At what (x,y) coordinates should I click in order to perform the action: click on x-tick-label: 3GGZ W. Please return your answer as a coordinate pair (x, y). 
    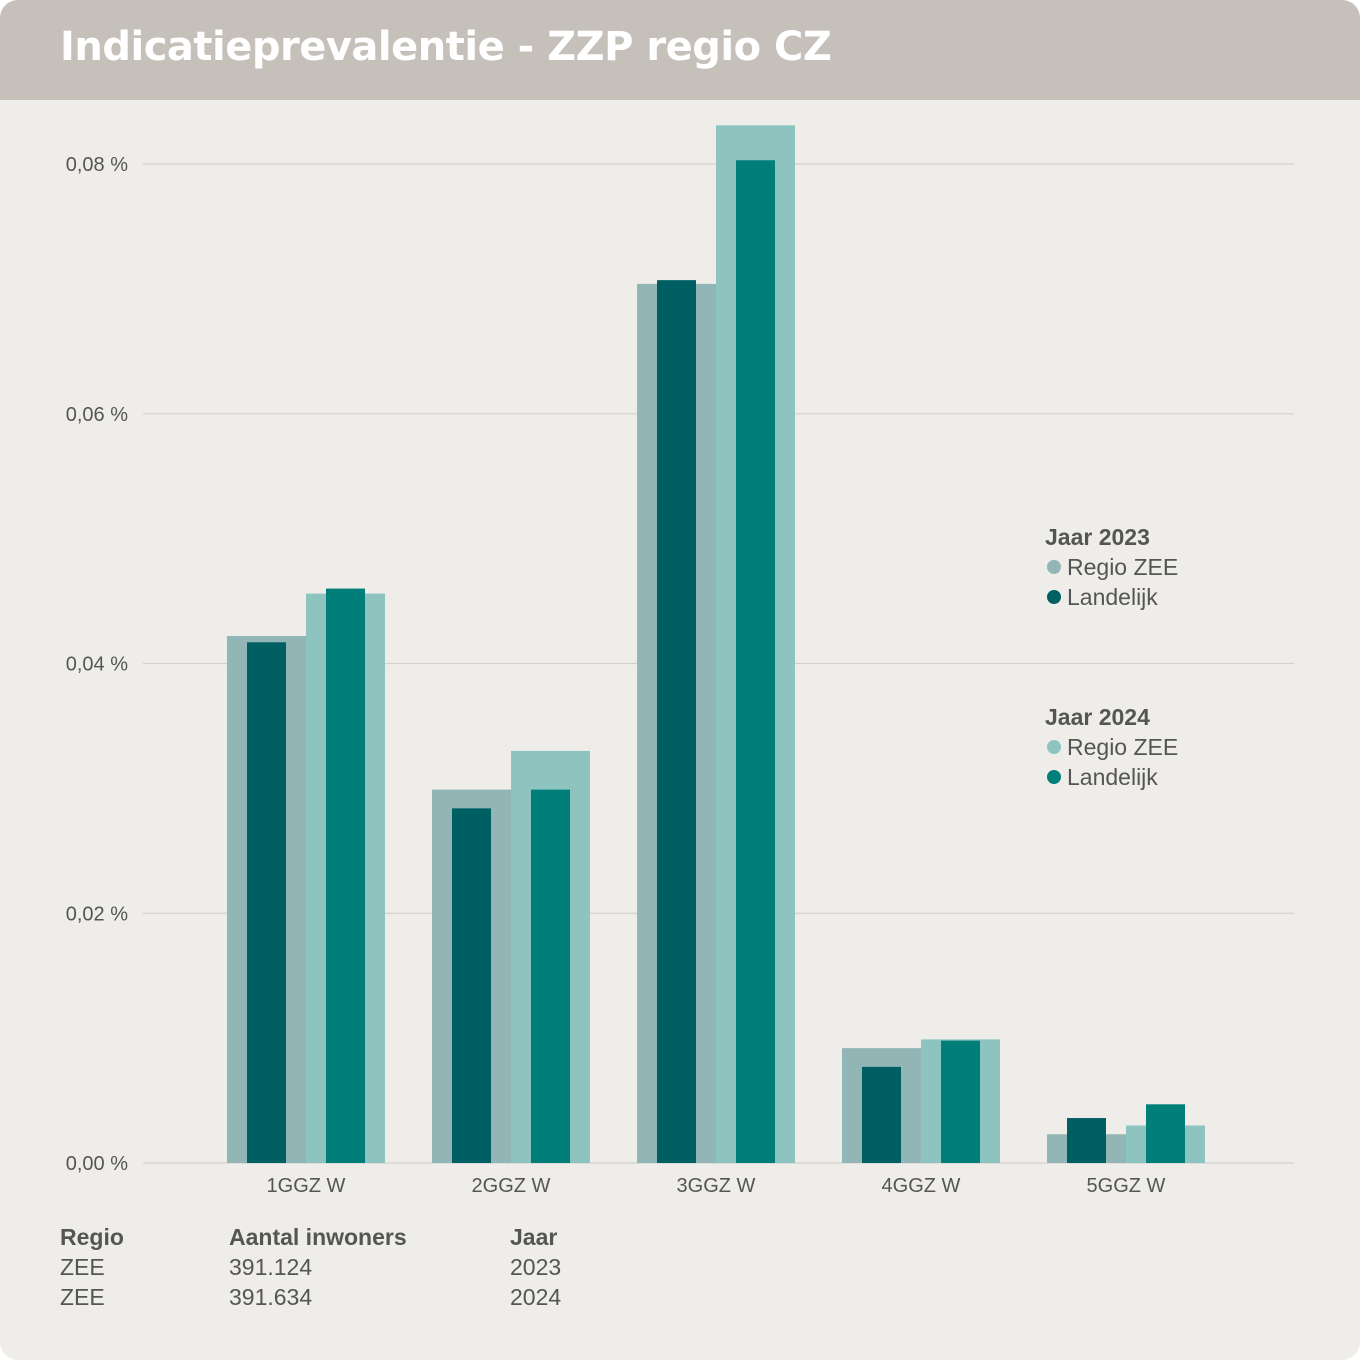
    Looking at the image, I should click on (716, 1186).